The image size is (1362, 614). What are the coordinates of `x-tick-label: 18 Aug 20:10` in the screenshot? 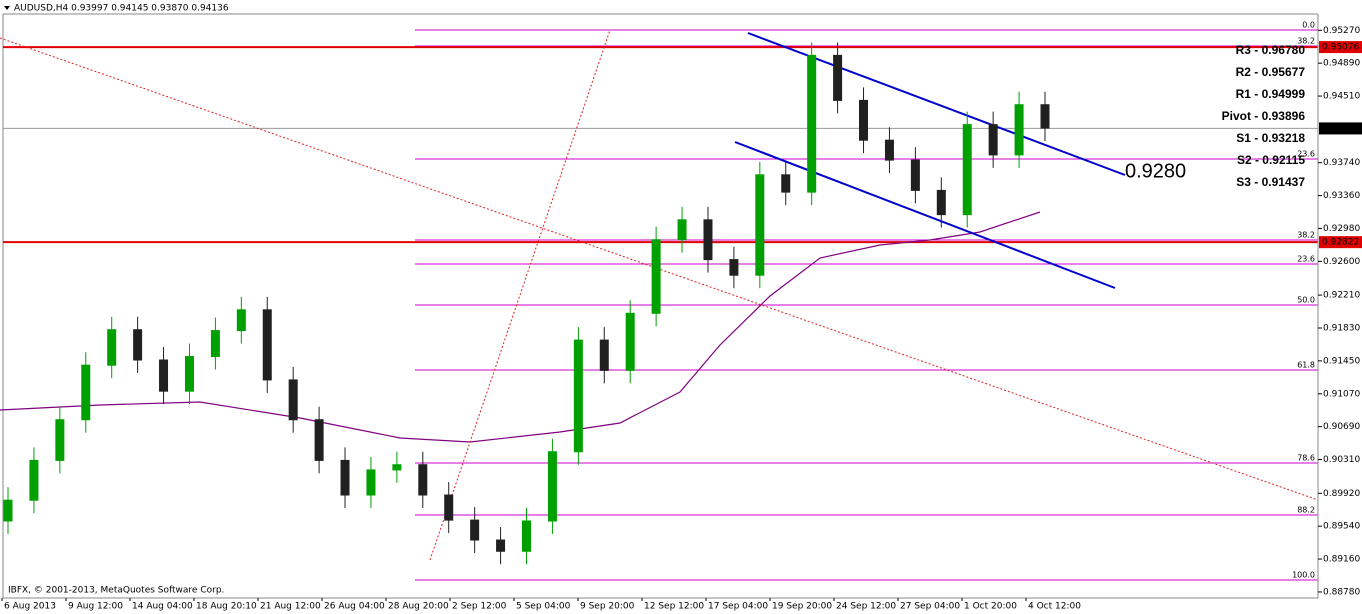 It's located at (226, 607).